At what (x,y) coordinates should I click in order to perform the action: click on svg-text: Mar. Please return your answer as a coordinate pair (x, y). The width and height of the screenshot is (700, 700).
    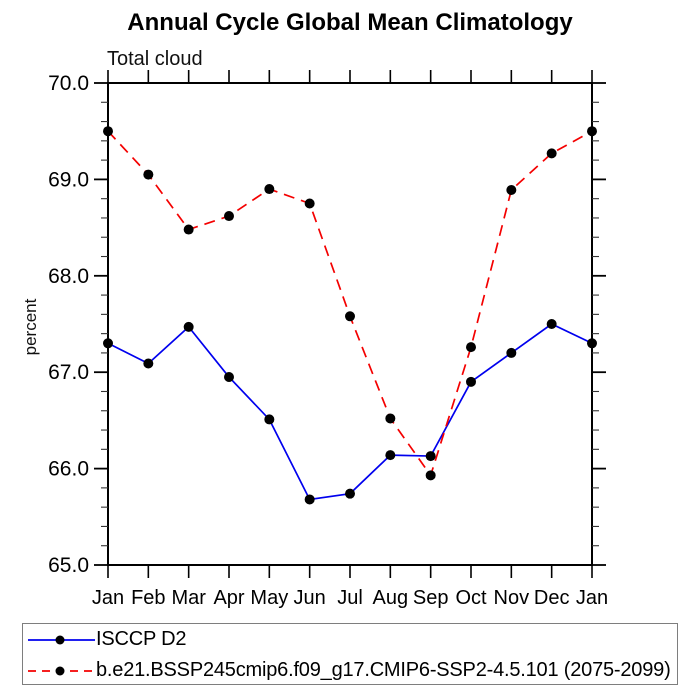
    Looking at the image, I should click on (188, 598).